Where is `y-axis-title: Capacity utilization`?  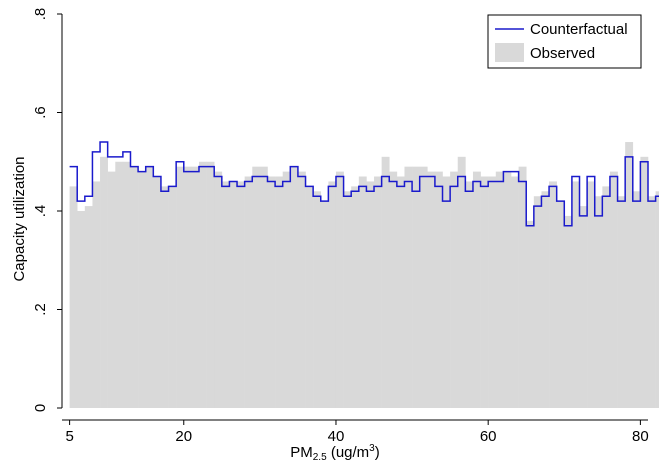
y-axis-title: Capacity utilization is located at coordinates (19, 218).